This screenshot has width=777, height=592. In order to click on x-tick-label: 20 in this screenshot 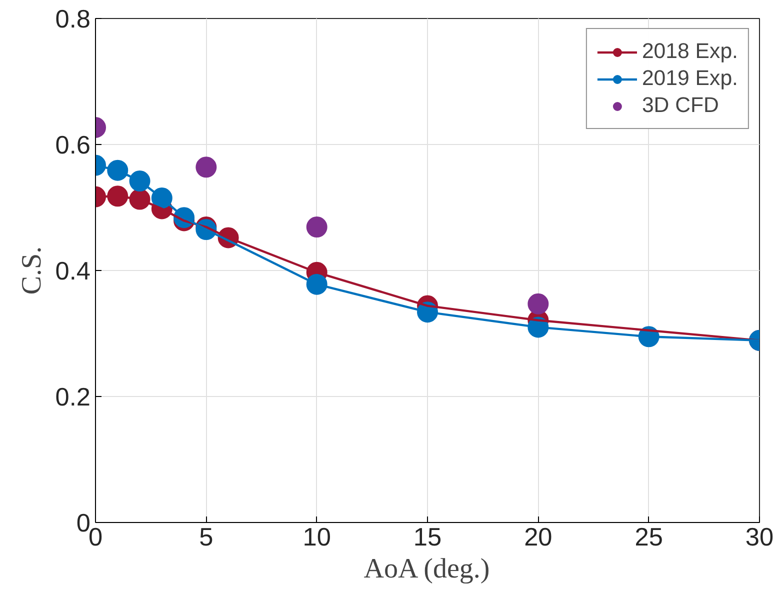, I will do `click(538, 538)`.